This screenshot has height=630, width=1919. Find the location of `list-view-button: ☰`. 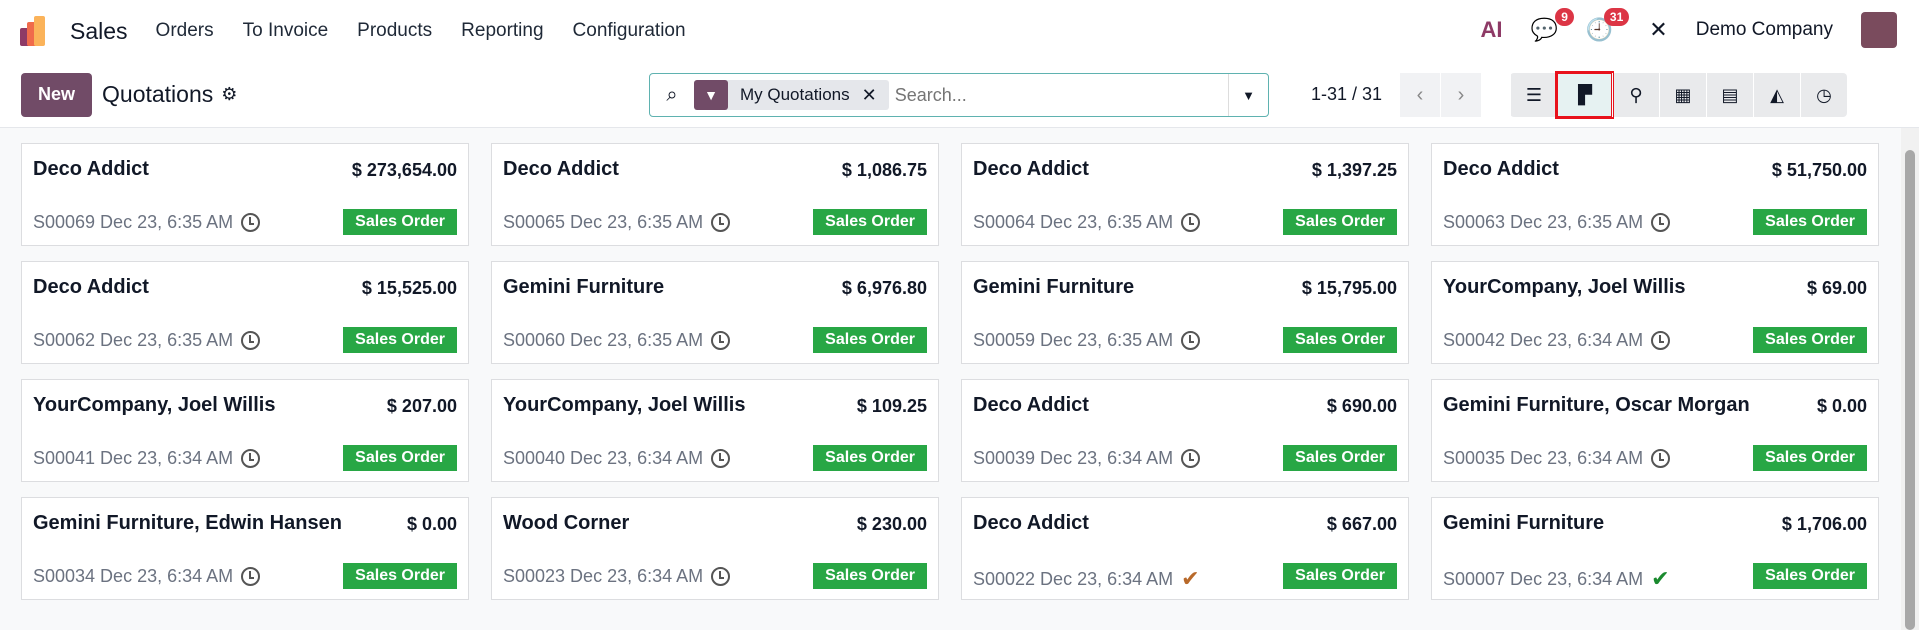

list-view-button: ☰ is located at coordinates (1533, 95).